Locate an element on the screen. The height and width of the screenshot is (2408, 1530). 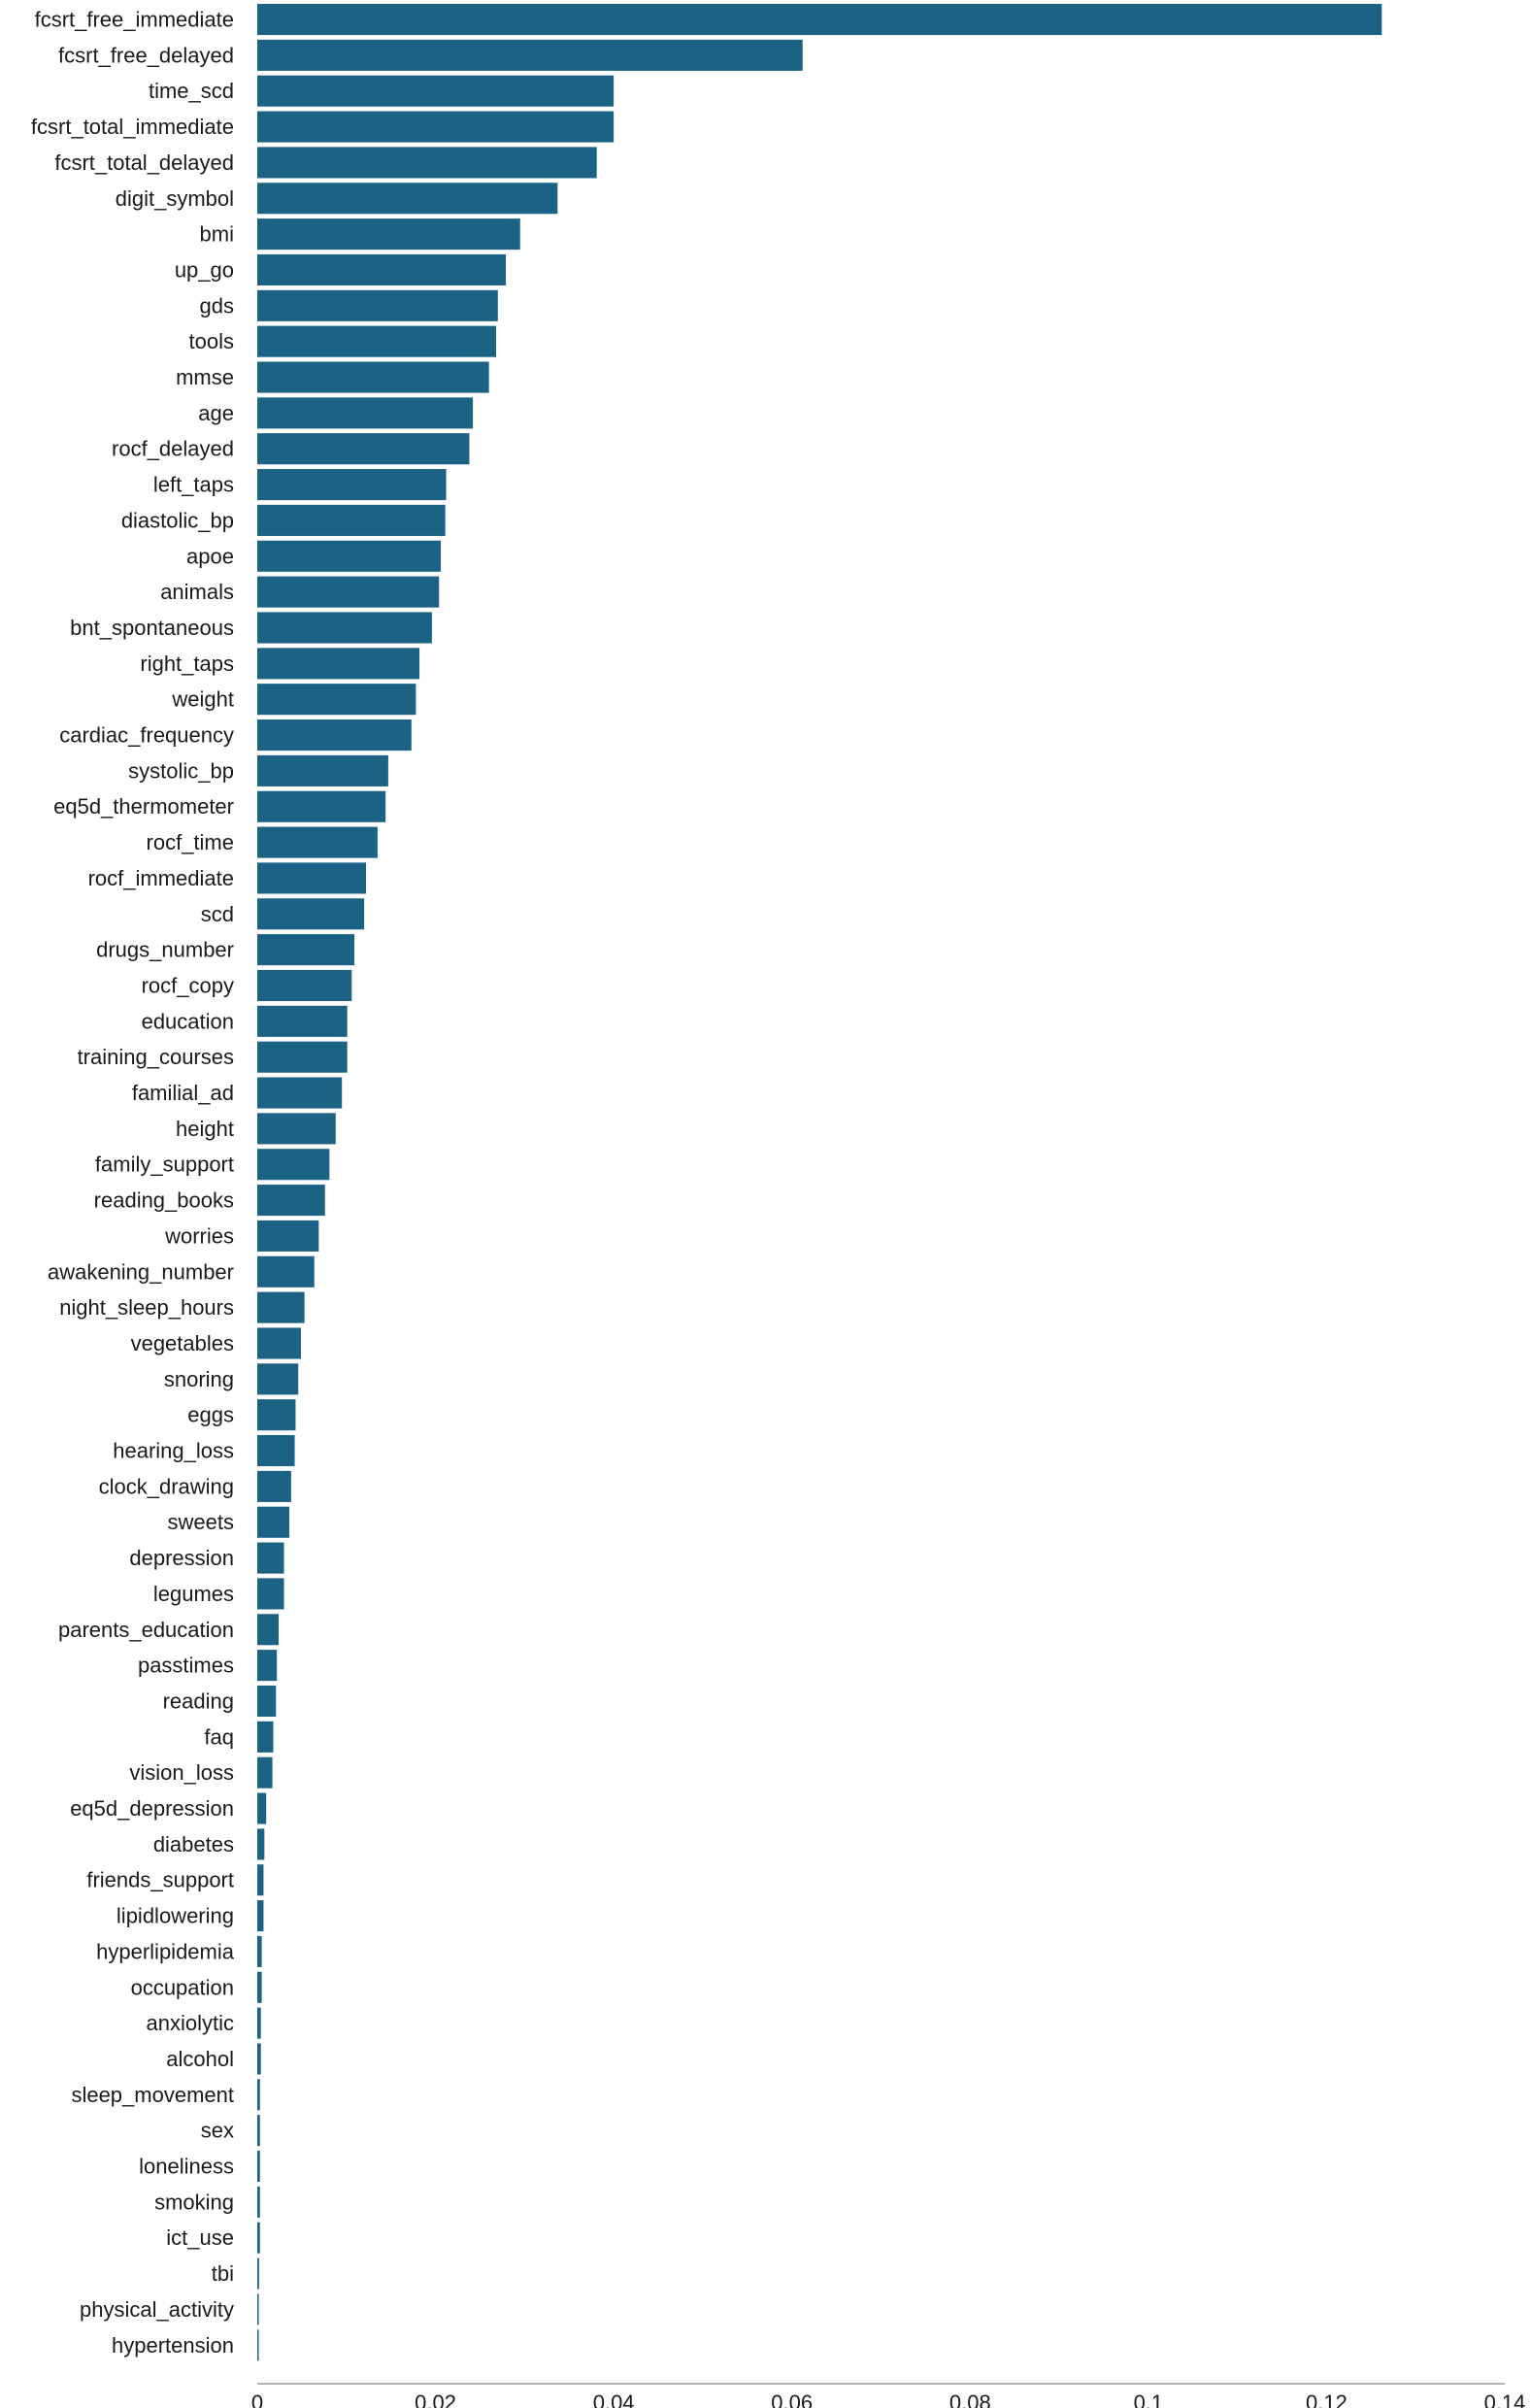
bar-passtimes is located at coordinates (267, 1666).